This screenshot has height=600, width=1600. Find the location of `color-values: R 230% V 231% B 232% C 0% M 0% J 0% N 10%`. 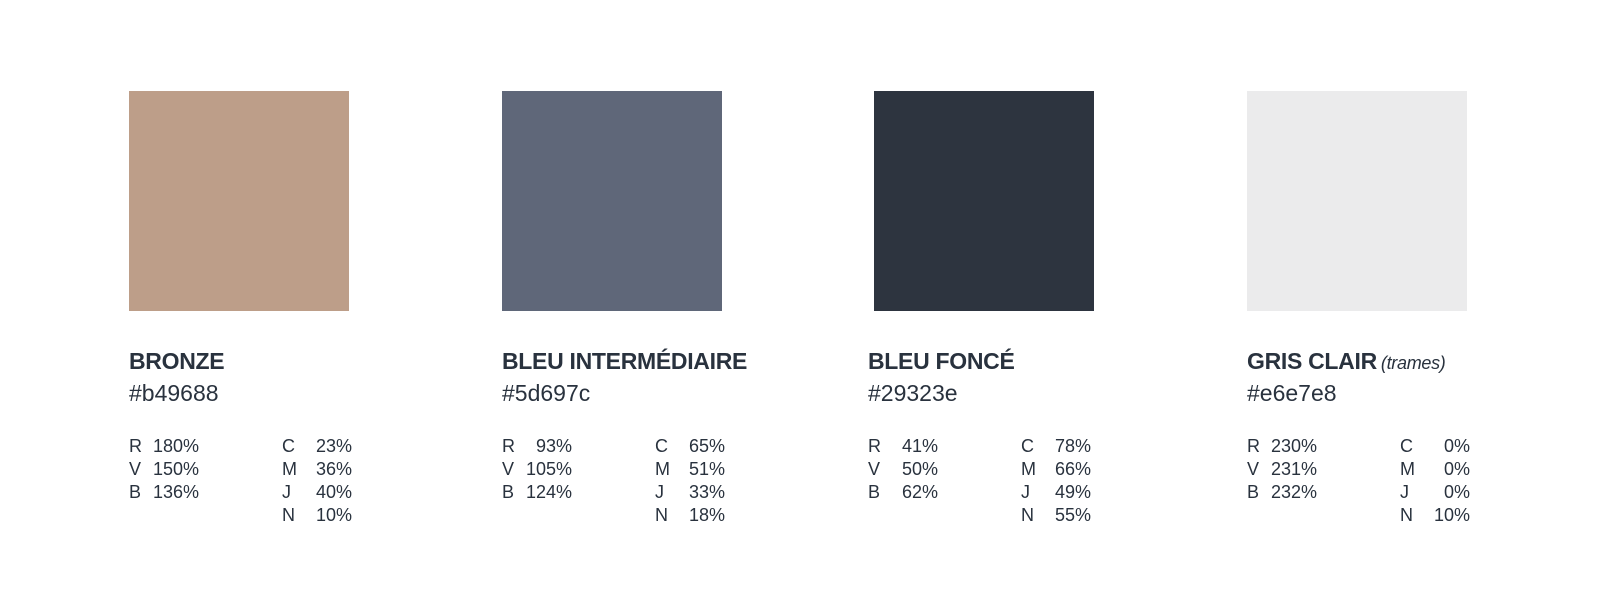

color-values: R 230% V 231% B 232% C 0% M 0% J 0% N 10% is located at coordinates (1397, 481).